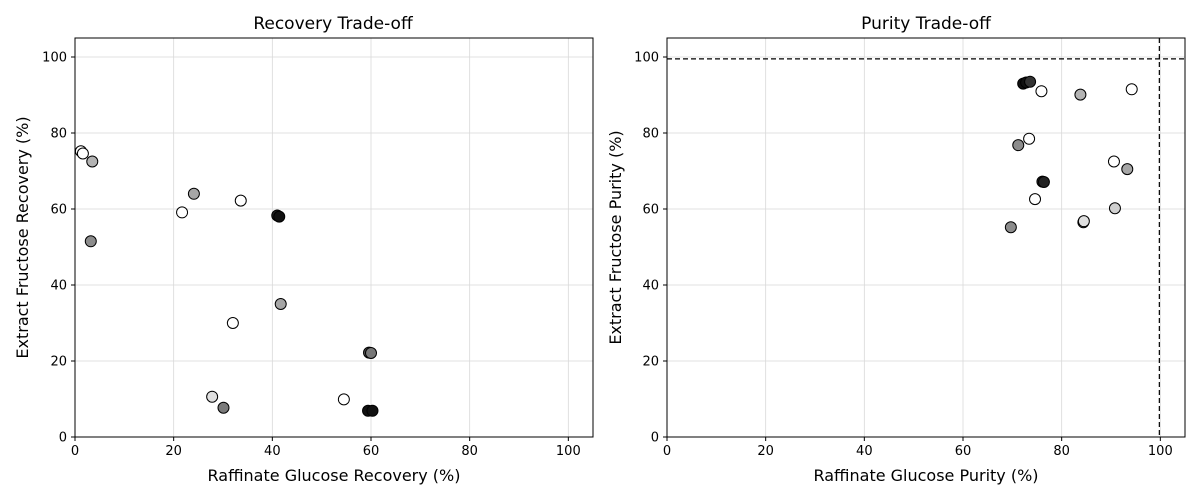  Describe the element at coordinates (226, 281) in the screenshot. I see `recovery-points` at that location.